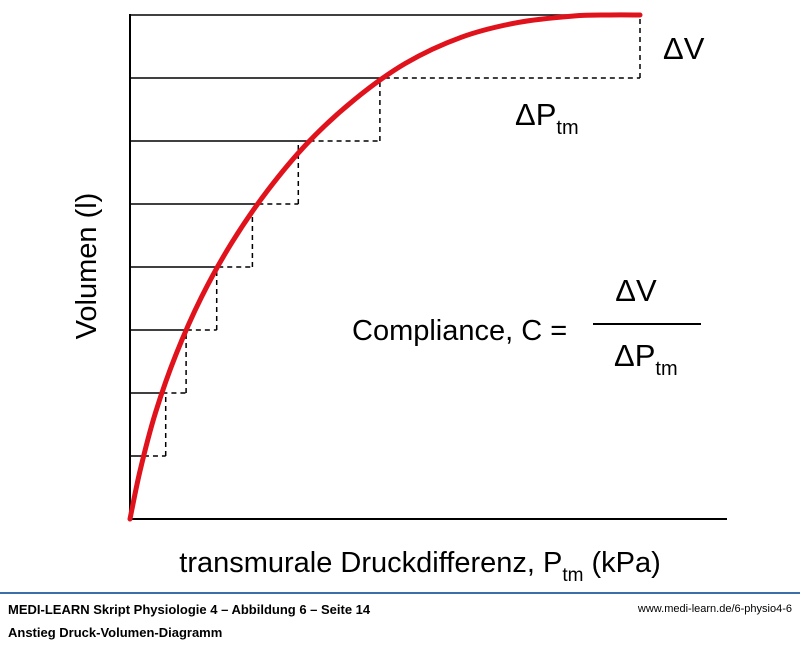 This screenshot has width=800, height=647. Describe the element at coordinates (646, 359) in the screenshot. I see `fraction-denominator: ΔPtm` at that location.